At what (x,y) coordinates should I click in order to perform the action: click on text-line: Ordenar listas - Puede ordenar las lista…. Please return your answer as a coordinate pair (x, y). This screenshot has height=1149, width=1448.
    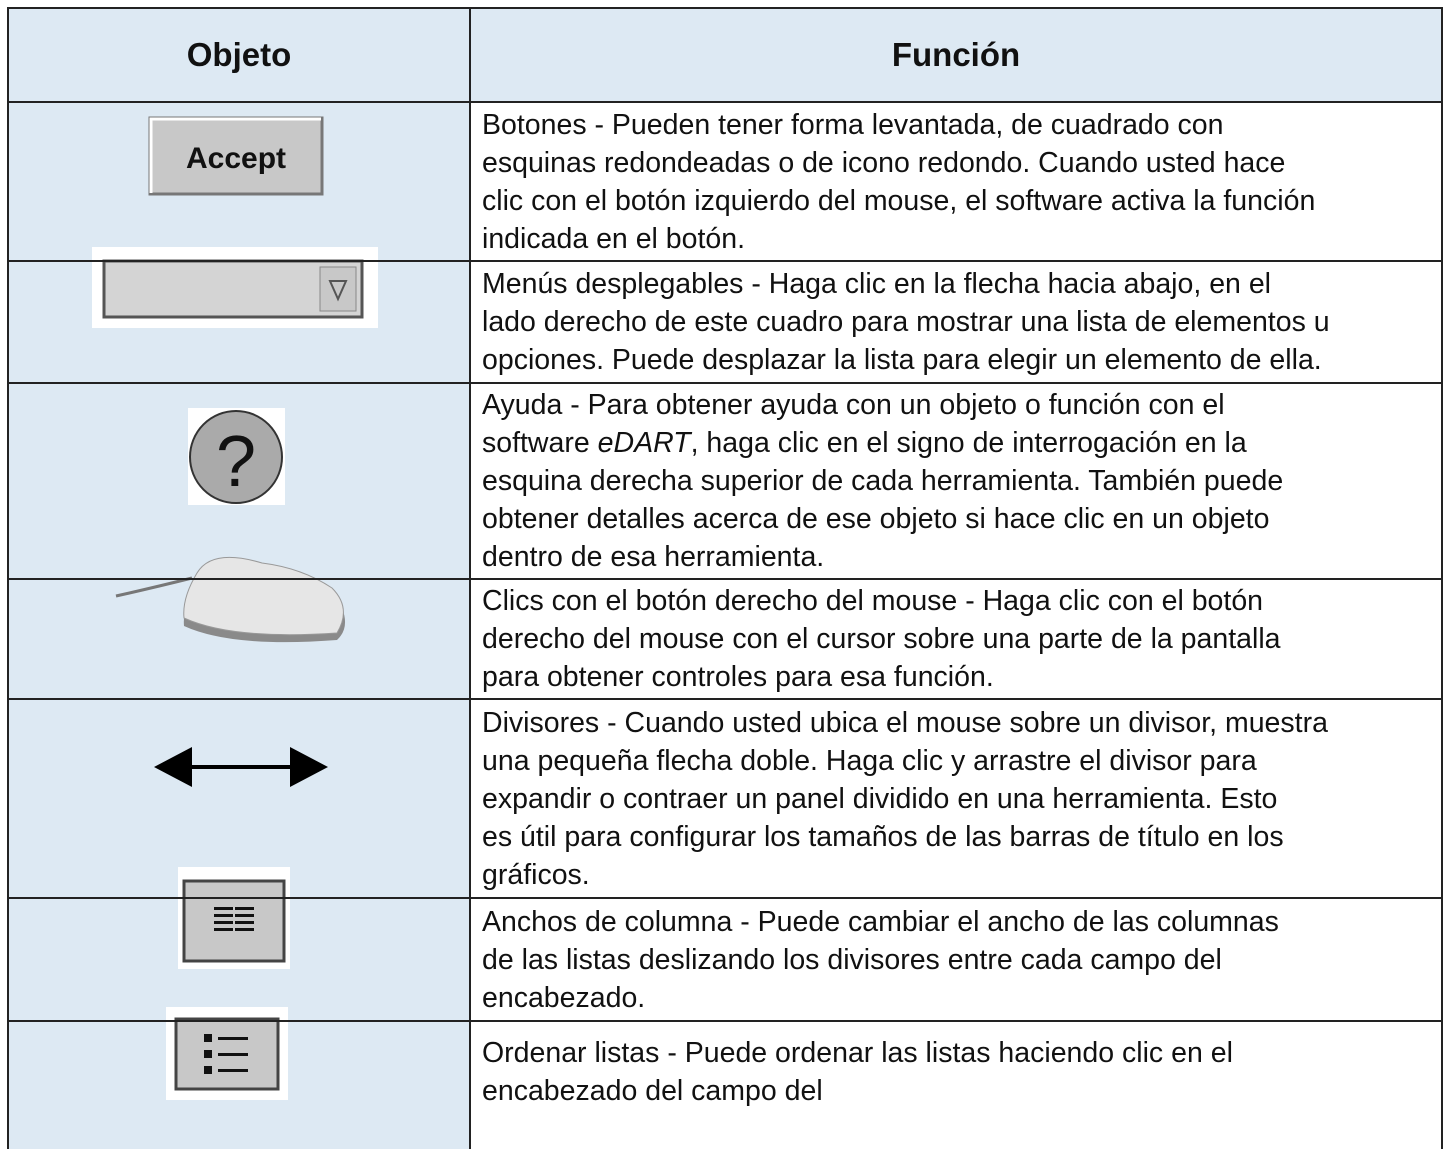
    Looking at the image, I should click on (857, 1052).